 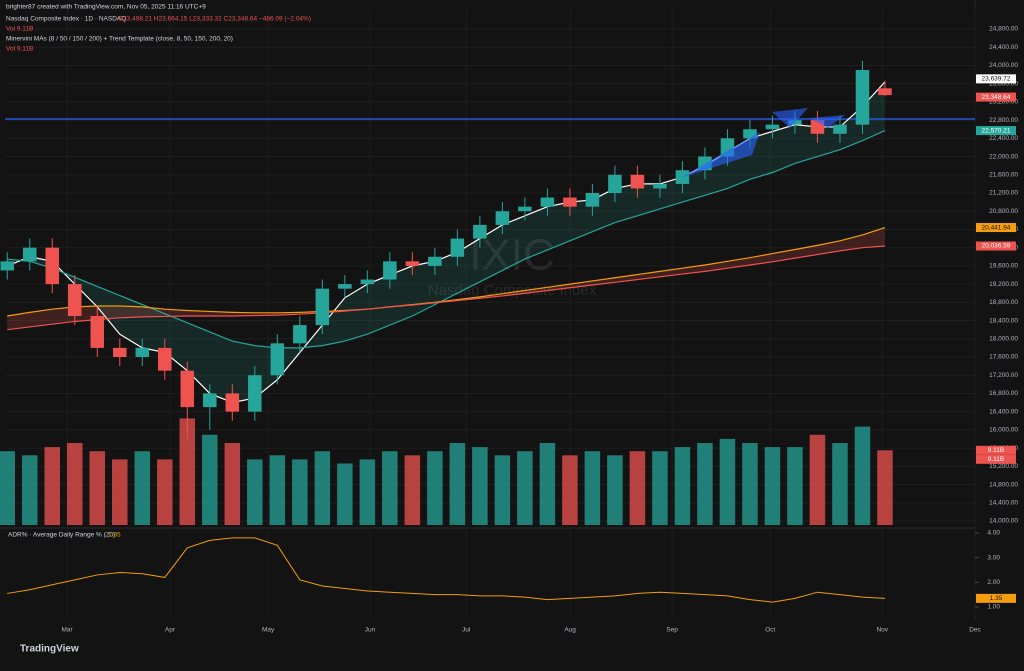 What do you see at coordinates (170, 630) in the screenshot?
I see `x-tick-label: Apr` at bounding box center [170, 630].